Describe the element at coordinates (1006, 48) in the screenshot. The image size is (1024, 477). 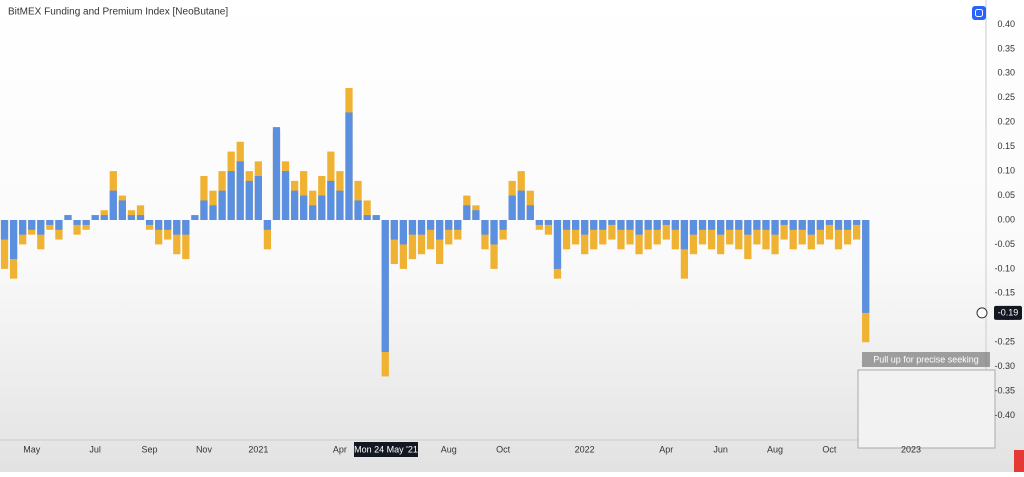
I see `y-tick-label: 0.35` at that location.